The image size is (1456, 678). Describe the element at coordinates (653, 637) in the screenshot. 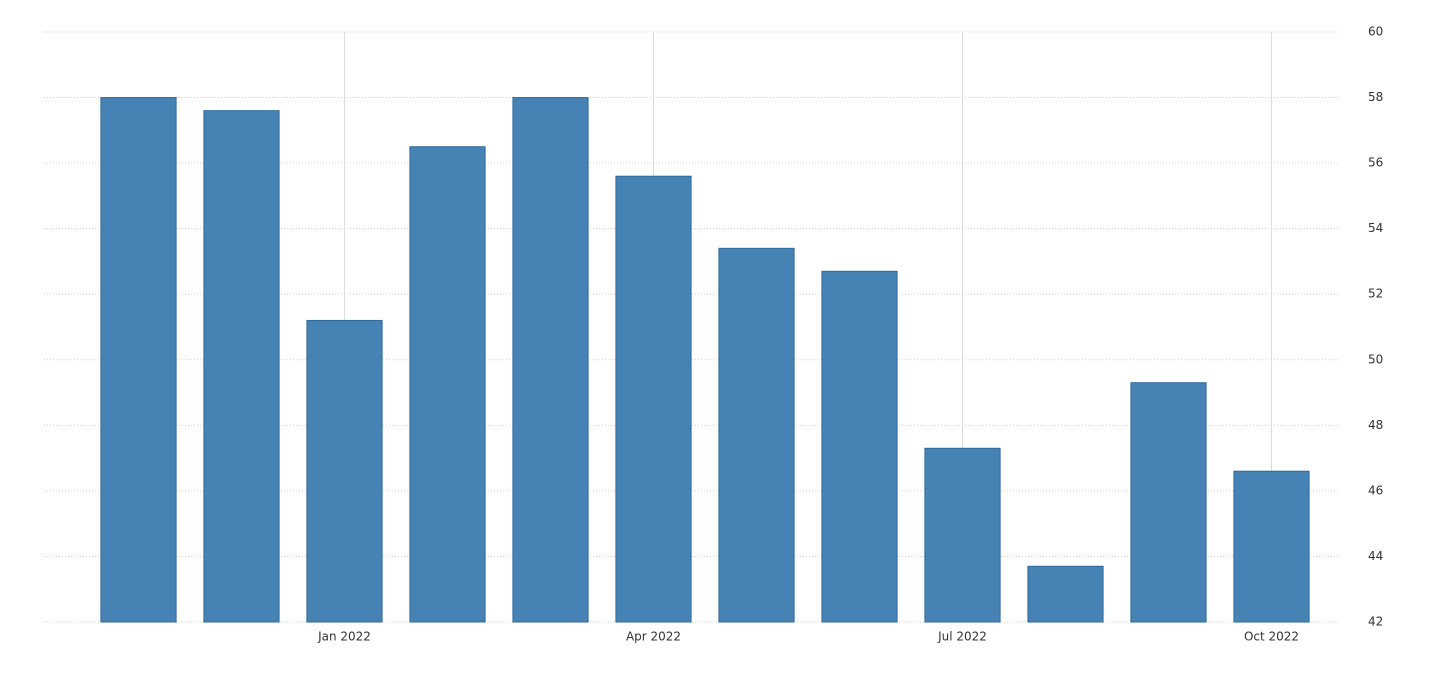

I see `x-tick-label: Apr 2022` at that location.